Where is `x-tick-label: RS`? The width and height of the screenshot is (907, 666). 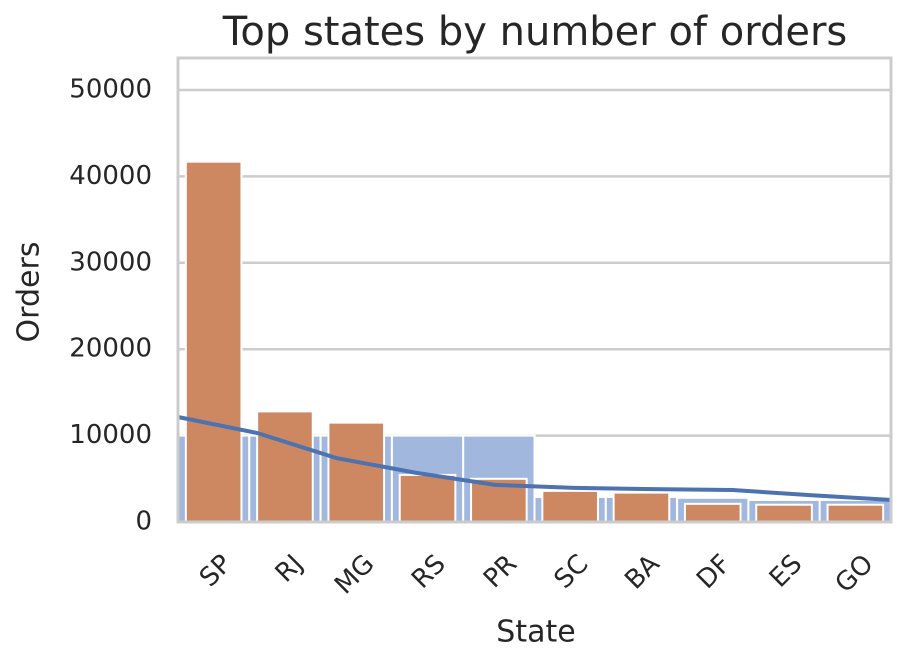
x-tick-label: RS is located at coordinates (429, 572).